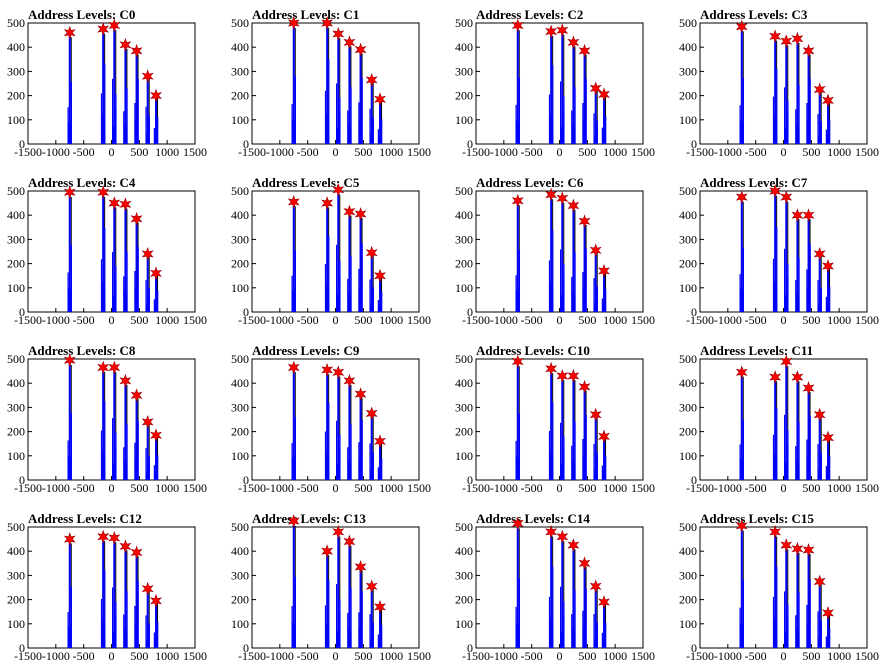 The image size is (896, 672). Describe the element at coordinates (754, 14) in the screenshot. I see `panel-title: Address Levels: C3` at that location.